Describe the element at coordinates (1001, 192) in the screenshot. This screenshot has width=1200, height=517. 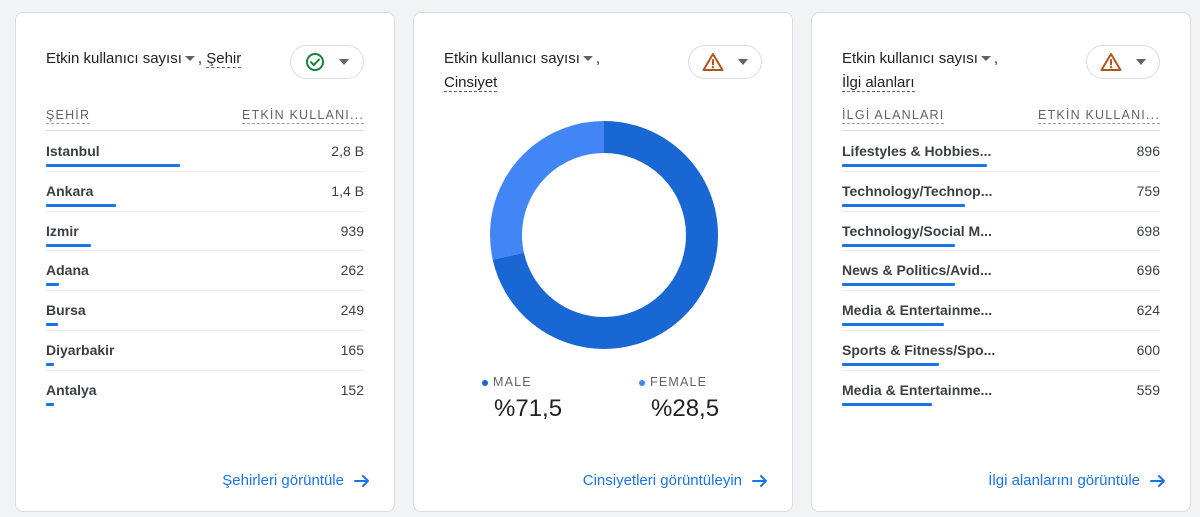
I see `table-row: Technology/Technop... 759` at that location.